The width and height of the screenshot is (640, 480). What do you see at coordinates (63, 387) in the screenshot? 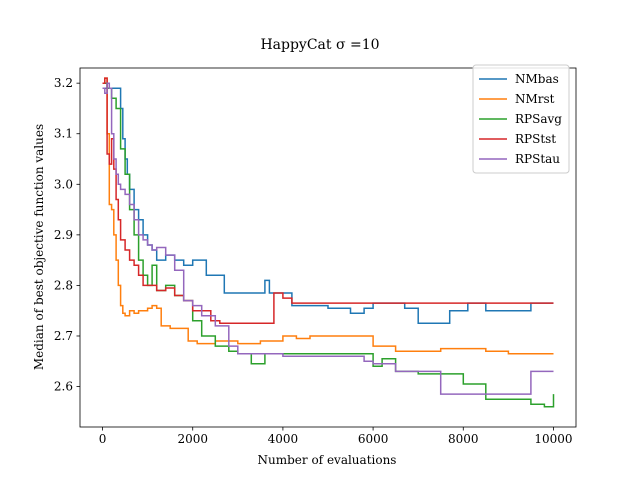
I see `y-tick-label: 2.6` at bounding box center [63, 387].